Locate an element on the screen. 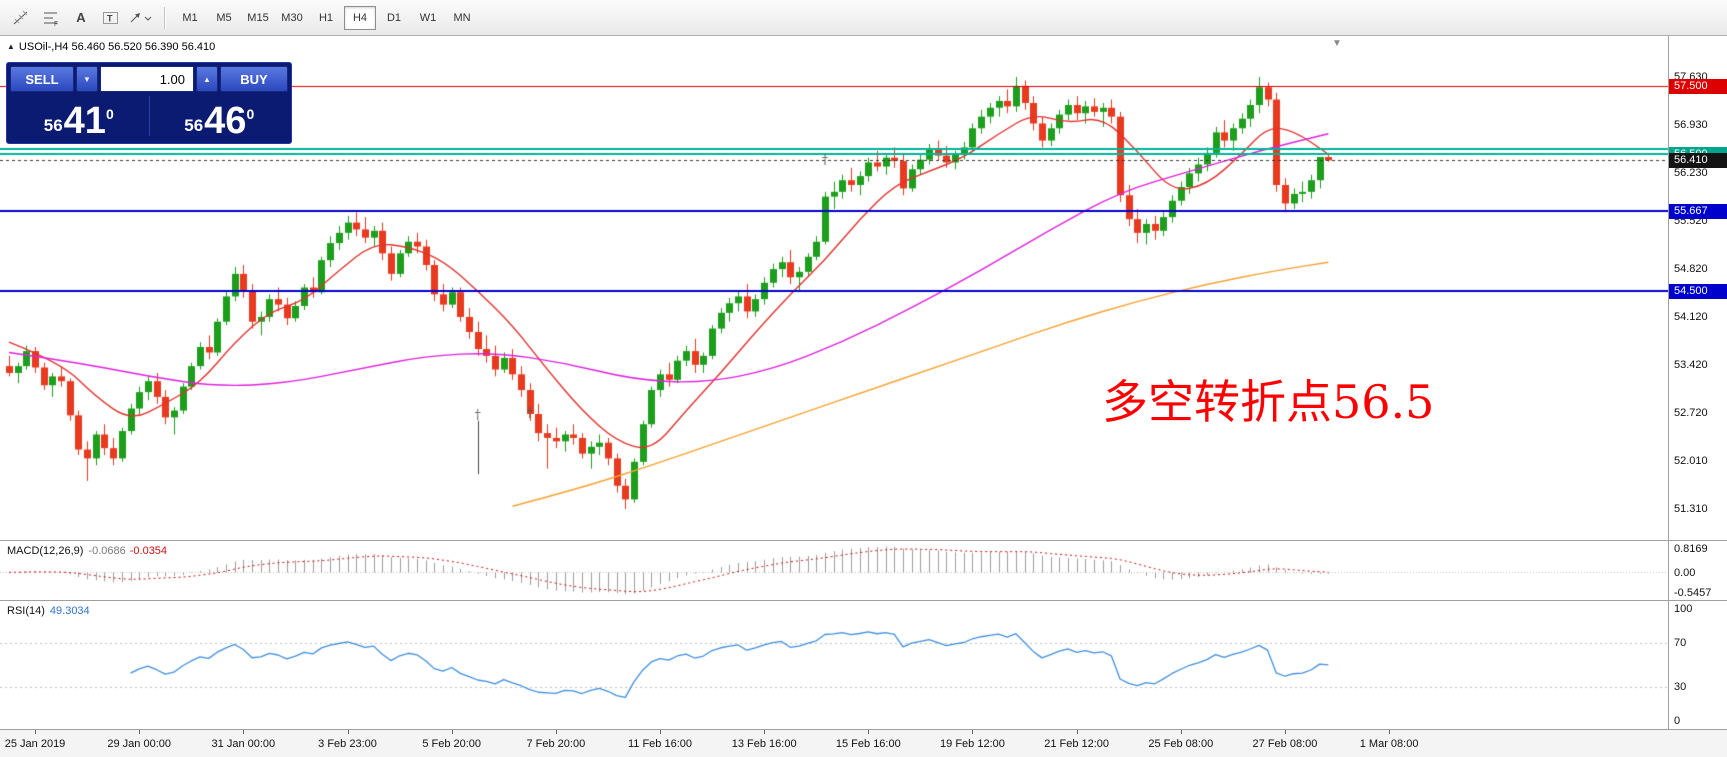 The image size is (1727, 757). time-axis-label: 7 Feb 20:00 is located at coordinates (556, 744).